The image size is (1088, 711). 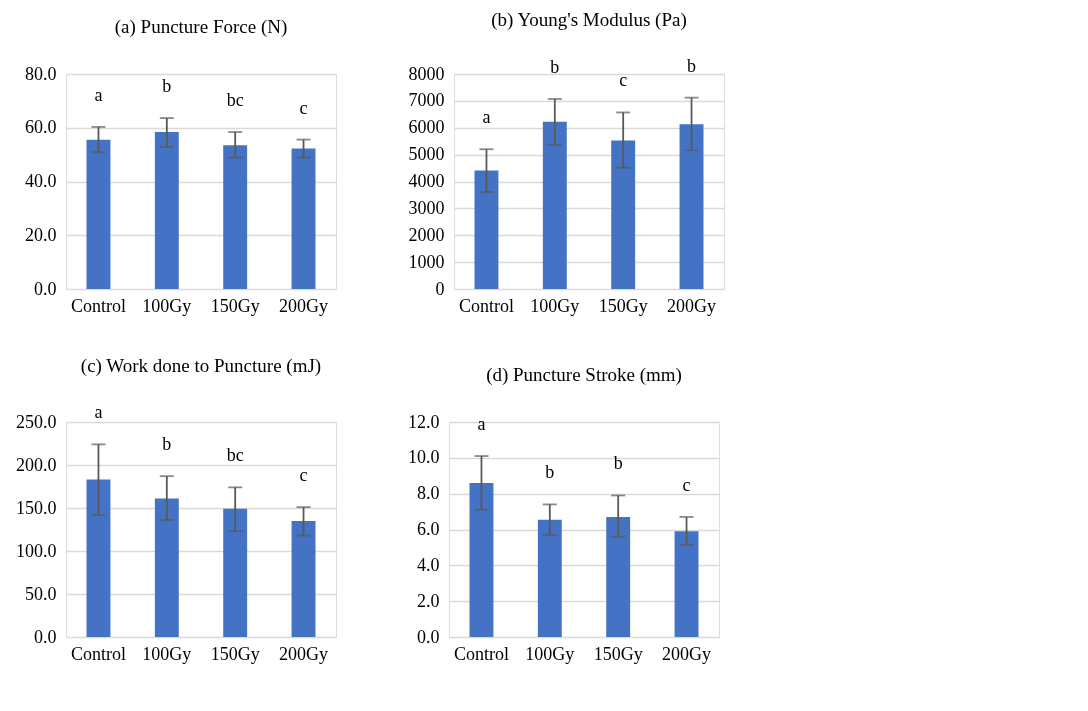 I want to click on chart-title: (c) Work done to Puncture (mJ), so click(x=201, y=366).